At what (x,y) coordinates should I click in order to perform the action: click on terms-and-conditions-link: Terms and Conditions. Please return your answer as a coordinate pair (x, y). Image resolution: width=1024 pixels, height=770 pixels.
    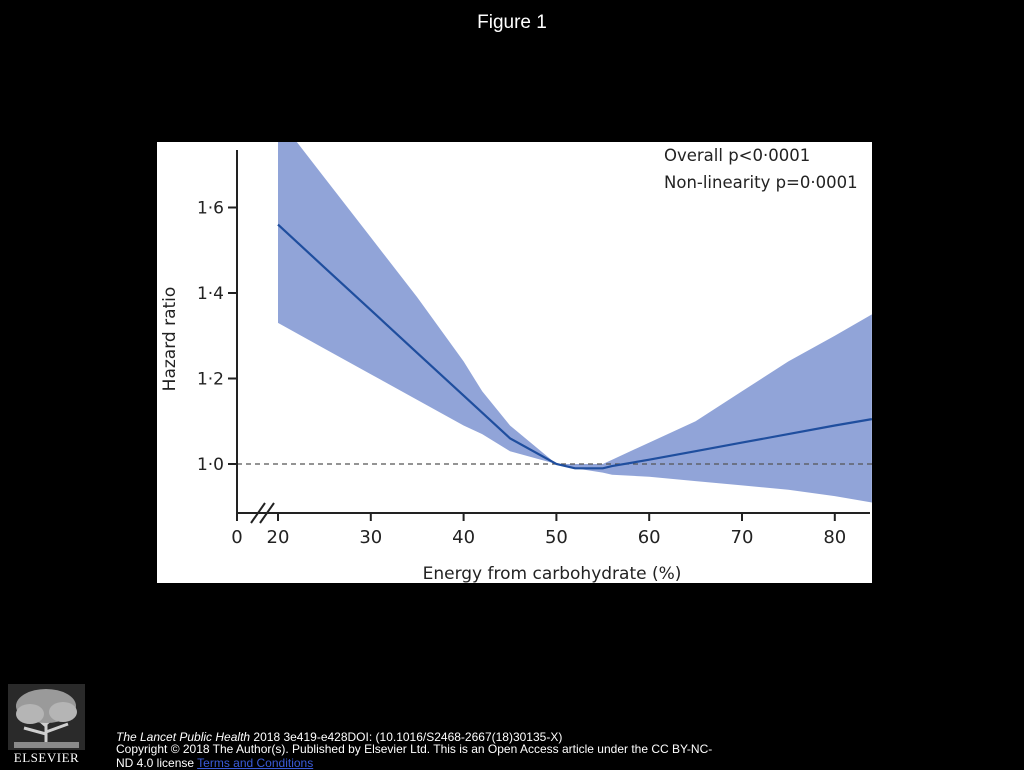
    Looking at the image, I should click on (255, 763).